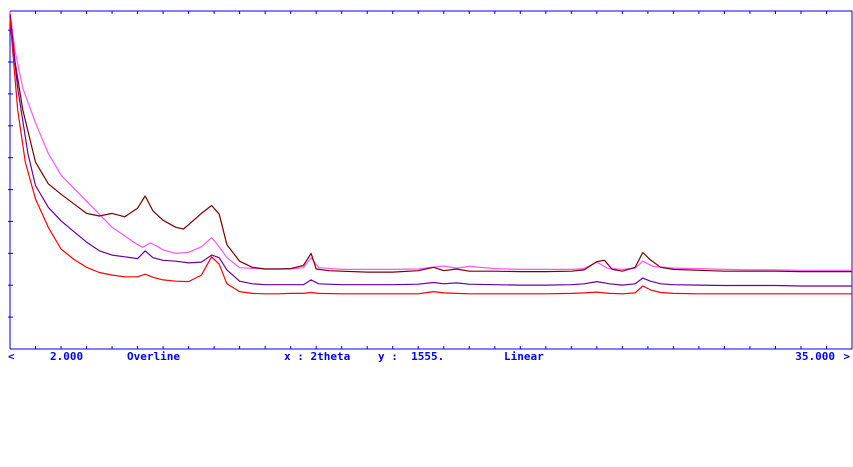  I want to click on x-end-value: 35.000, so click(815, 356).